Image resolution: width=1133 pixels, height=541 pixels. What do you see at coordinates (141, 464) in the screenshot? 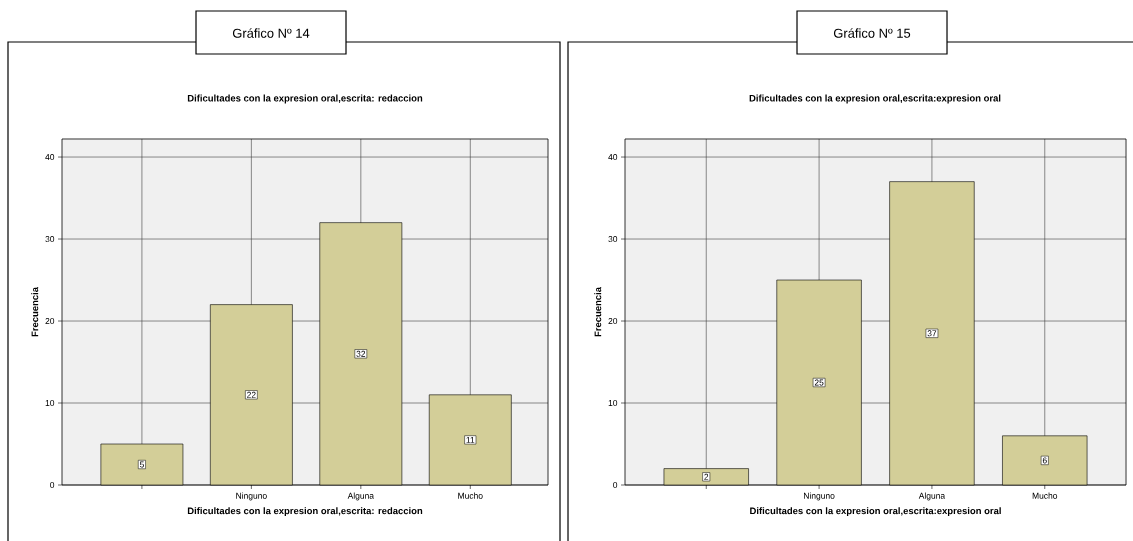
I see `data-label: 5` at bounding box center [141, 464].